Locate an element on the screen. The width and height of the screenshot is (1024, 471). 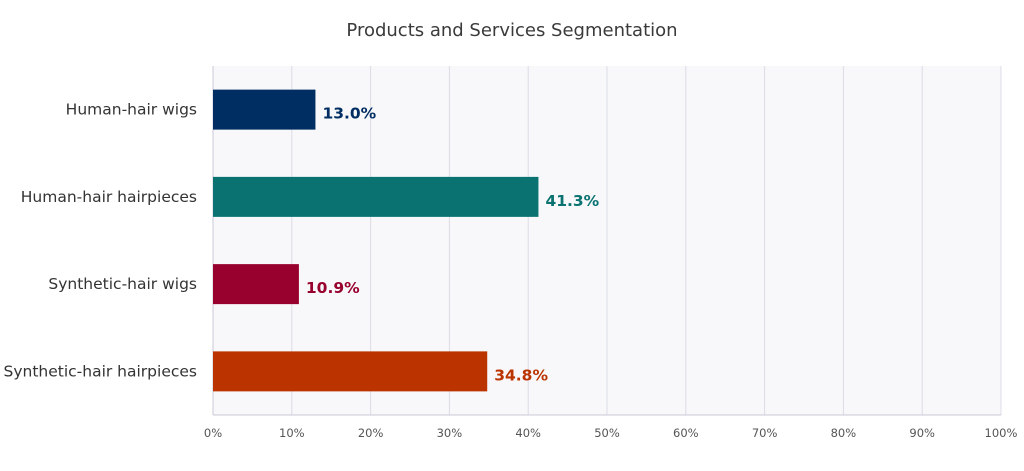
x-tick-label: 50% is located at coordinates (607, 433).